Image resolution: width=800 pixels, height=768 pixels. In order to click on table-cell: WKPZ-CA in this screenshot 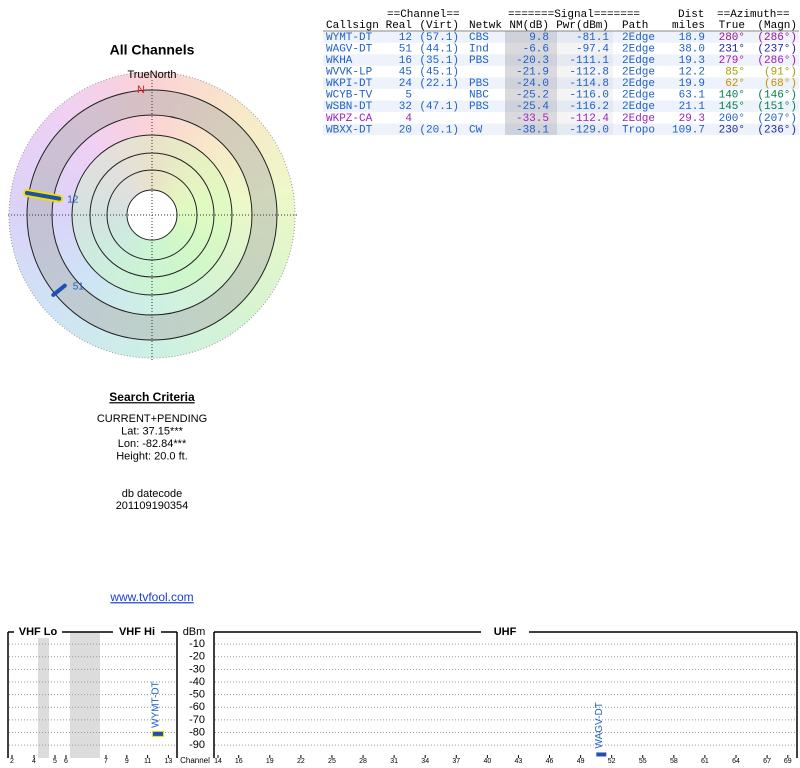, I will do `click(349, 119)`.